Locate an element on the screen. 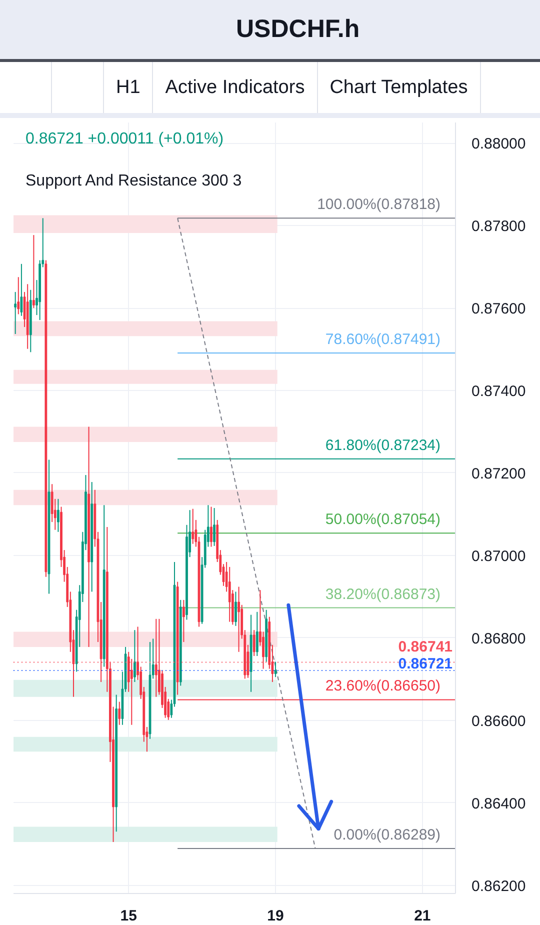 This screenshot has height=925, width=540. y-tick-label: 0.86400 is located at coordinates (499, 803).